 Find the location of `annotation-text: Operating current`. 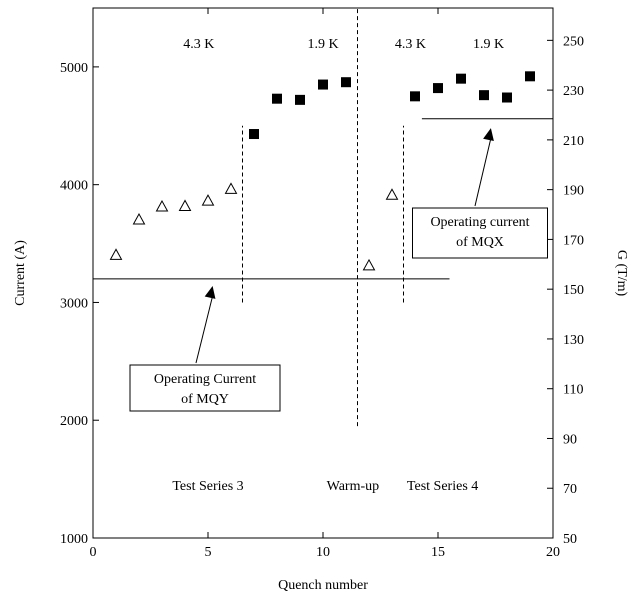

annotation-text: Operating current is located at coordinates (479, 222).